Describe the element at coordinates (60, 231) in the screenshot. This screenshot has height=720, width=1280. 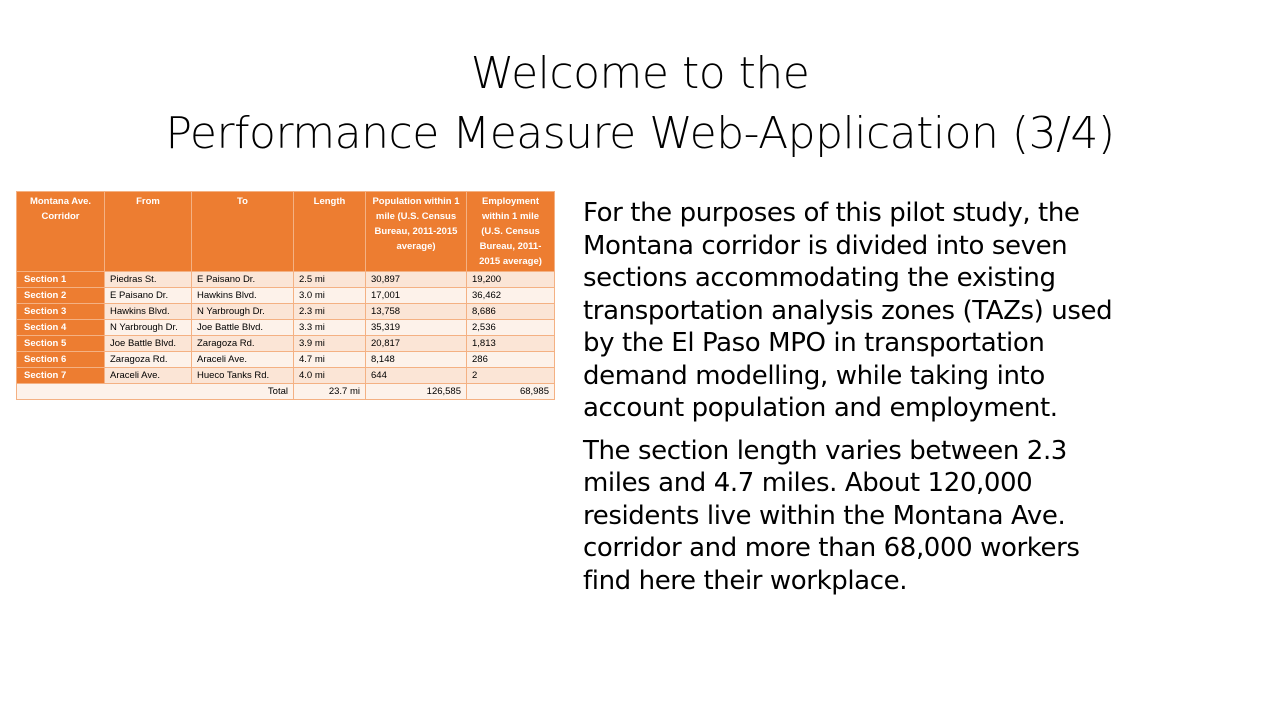
I see `header-corridor: Montana Ave. Corridor` at that location.